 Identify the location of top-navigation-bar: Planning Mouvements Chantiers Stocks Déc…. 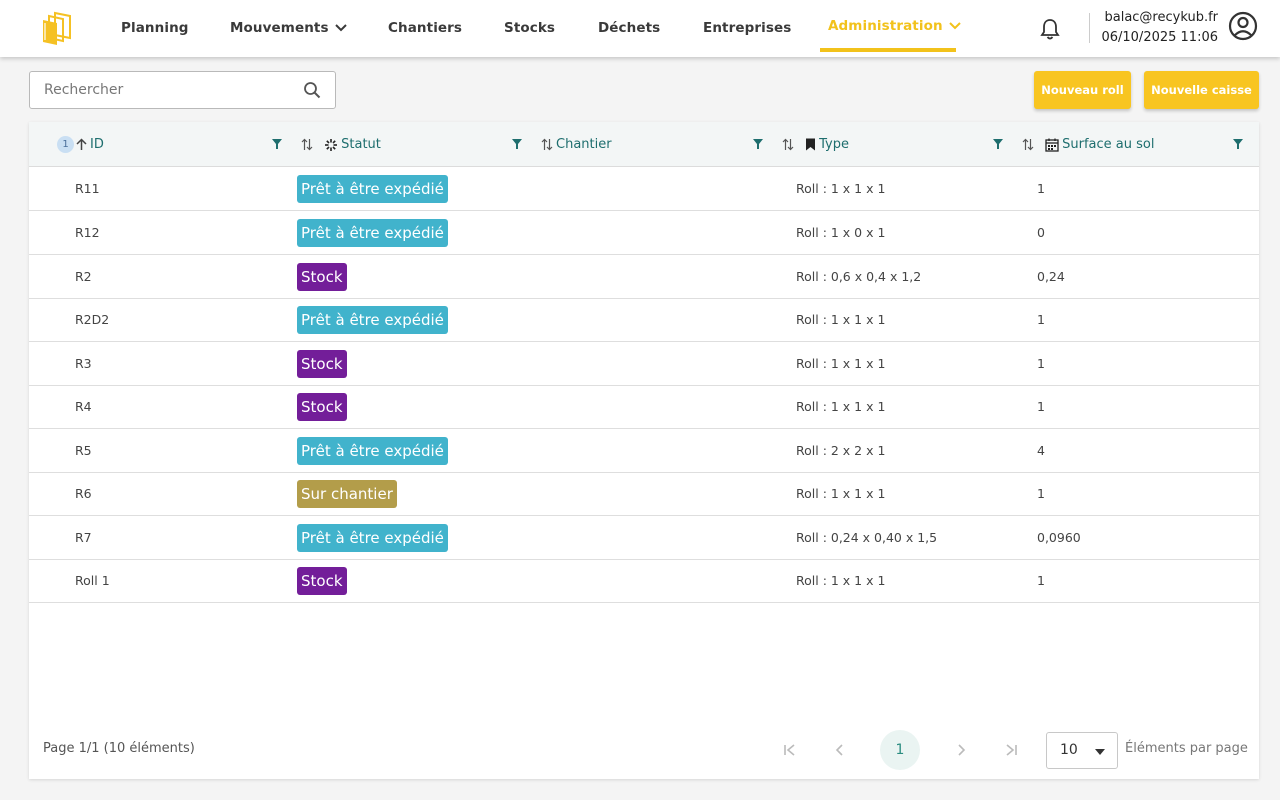
(640, 28).